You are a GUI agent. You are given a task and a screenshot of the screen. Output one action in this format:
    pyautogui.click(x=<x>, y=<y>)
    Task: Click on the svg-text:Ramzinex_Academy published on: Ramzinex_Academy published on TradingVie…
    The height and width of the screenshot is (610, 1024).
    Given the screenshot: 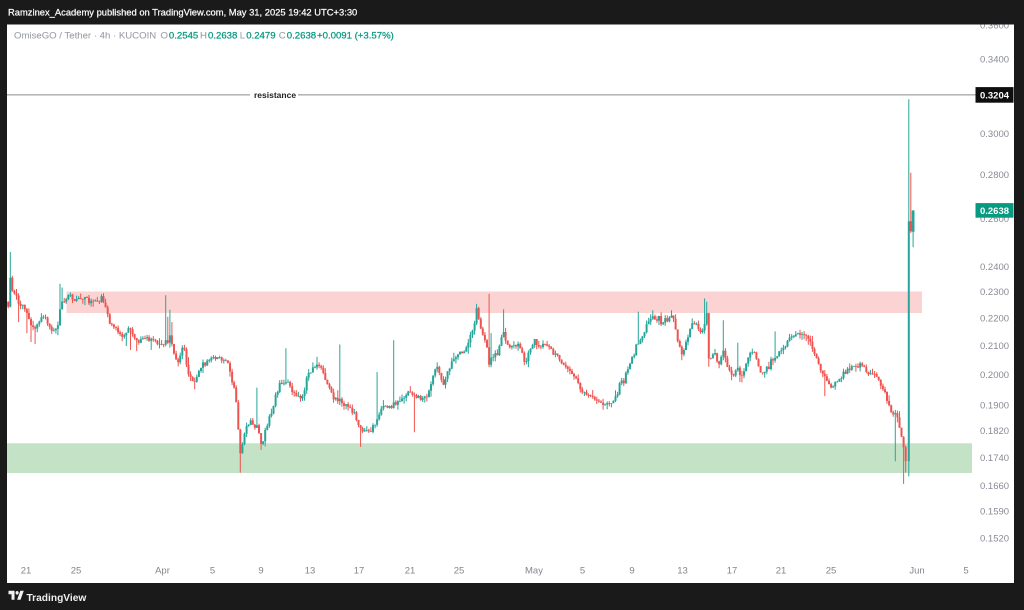 What is the action you would take?
    pyautogui.click(x=182, y=11)
    